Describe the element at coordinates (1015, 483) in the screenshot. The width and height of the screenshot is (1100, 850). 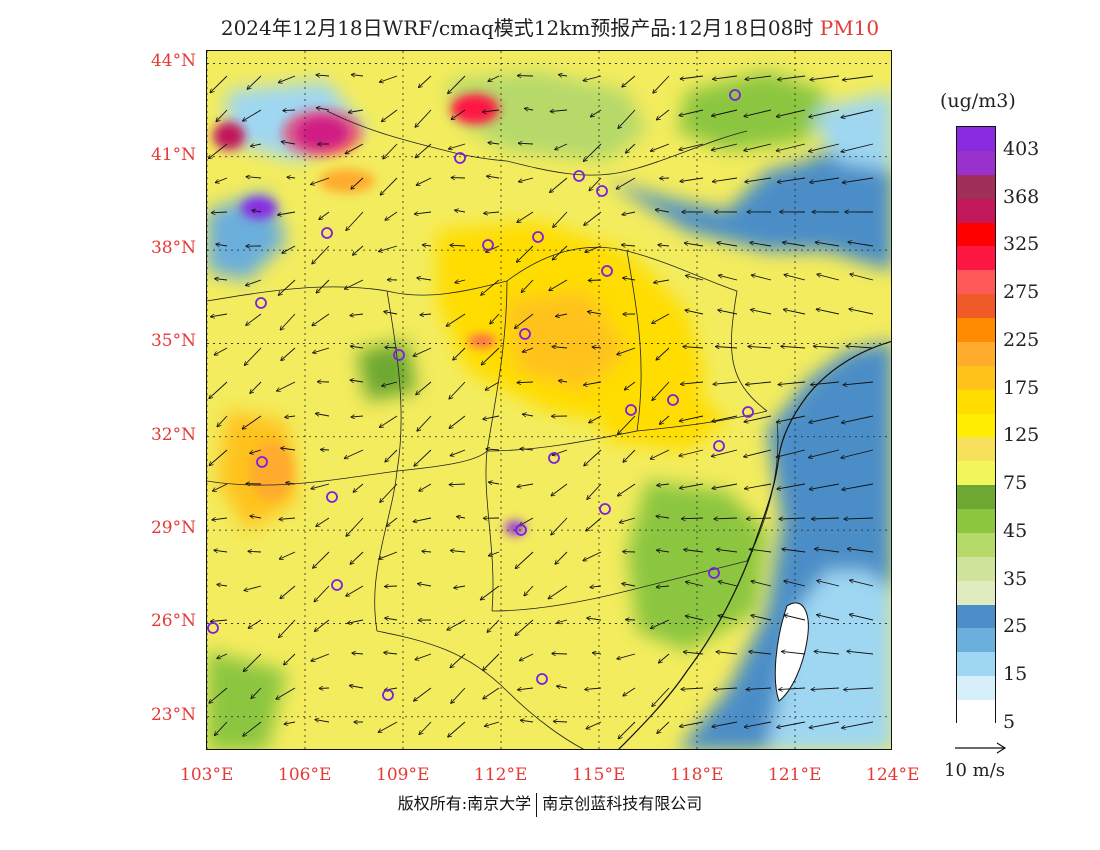
I see `legend-label: 75` at that location.